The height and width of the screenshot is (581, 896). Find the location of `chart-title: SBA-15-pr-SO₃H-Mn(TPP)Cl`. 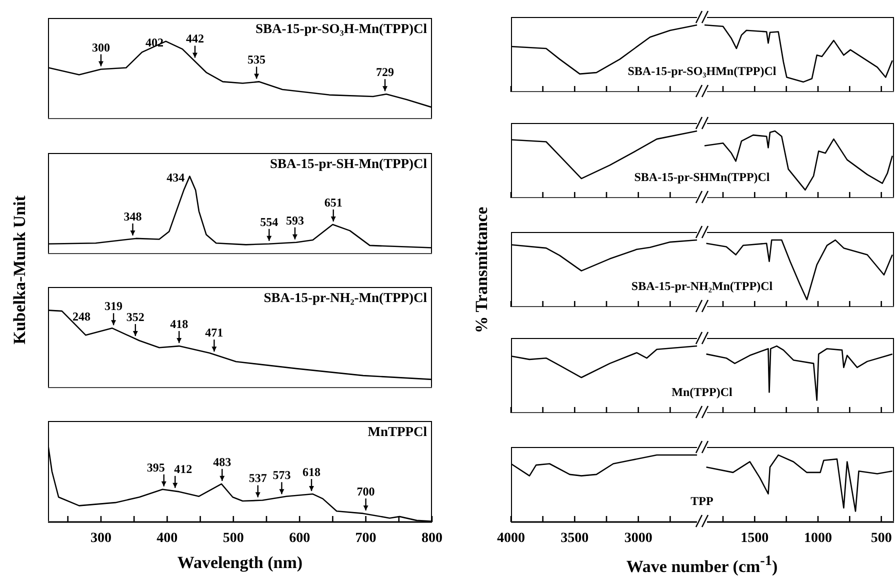

chart-title: SBA-15-pr-SO₃H-Mn(TPP)Cl is located at coordinates (341, 29).